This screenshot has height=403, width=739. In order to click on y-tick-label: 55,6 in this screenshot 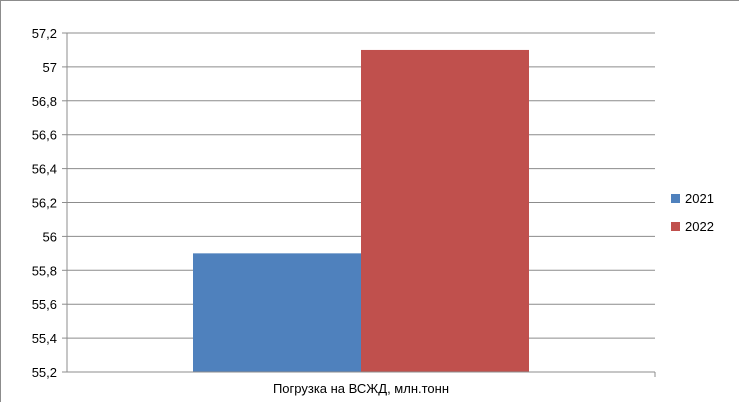, I will do `click(44, 304)`.